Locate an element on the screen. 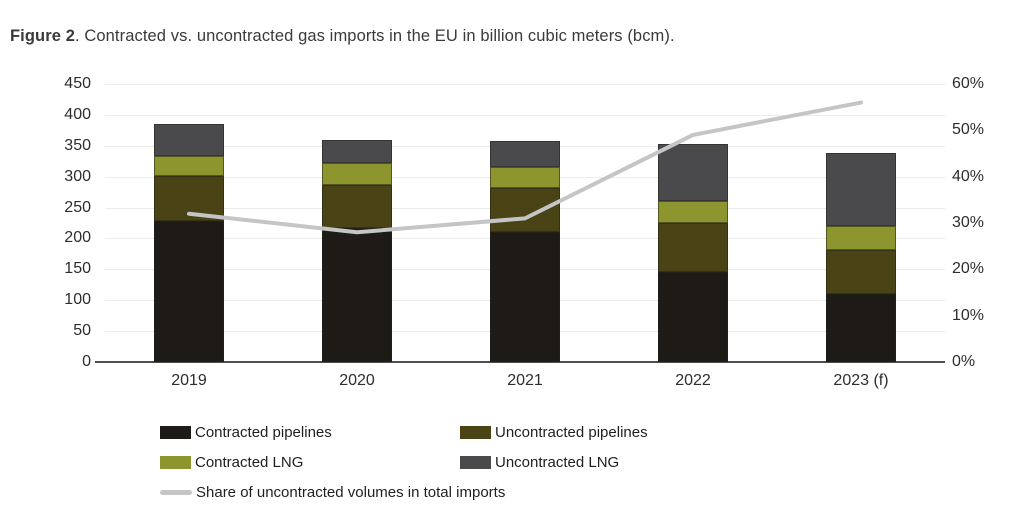  legend-item-uncontracted-pipelines: Uncontracted pipelines is located at coordinates (554, 432).